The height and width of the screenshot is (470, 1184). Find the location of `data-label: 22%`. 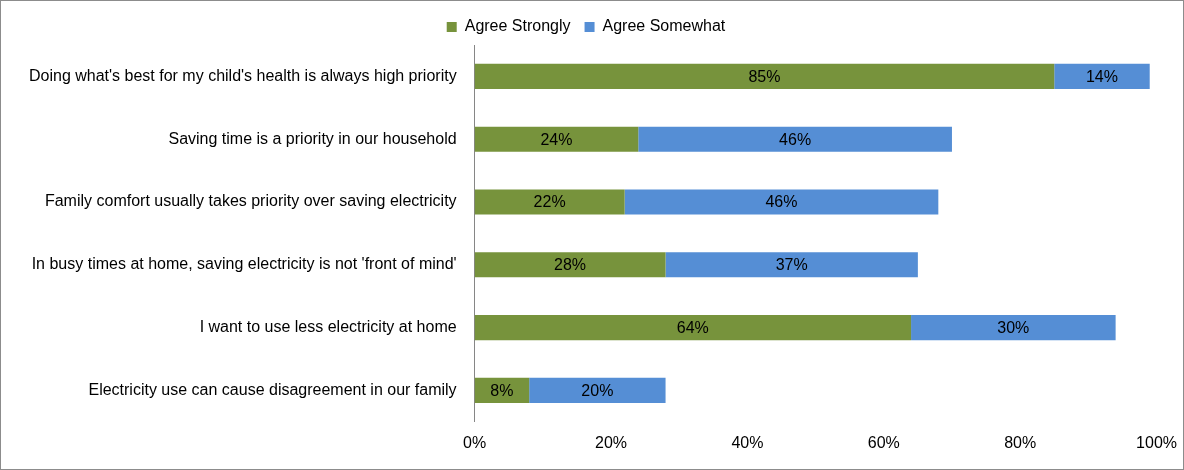

data-label: 22% is located at coordinates (549, 202).